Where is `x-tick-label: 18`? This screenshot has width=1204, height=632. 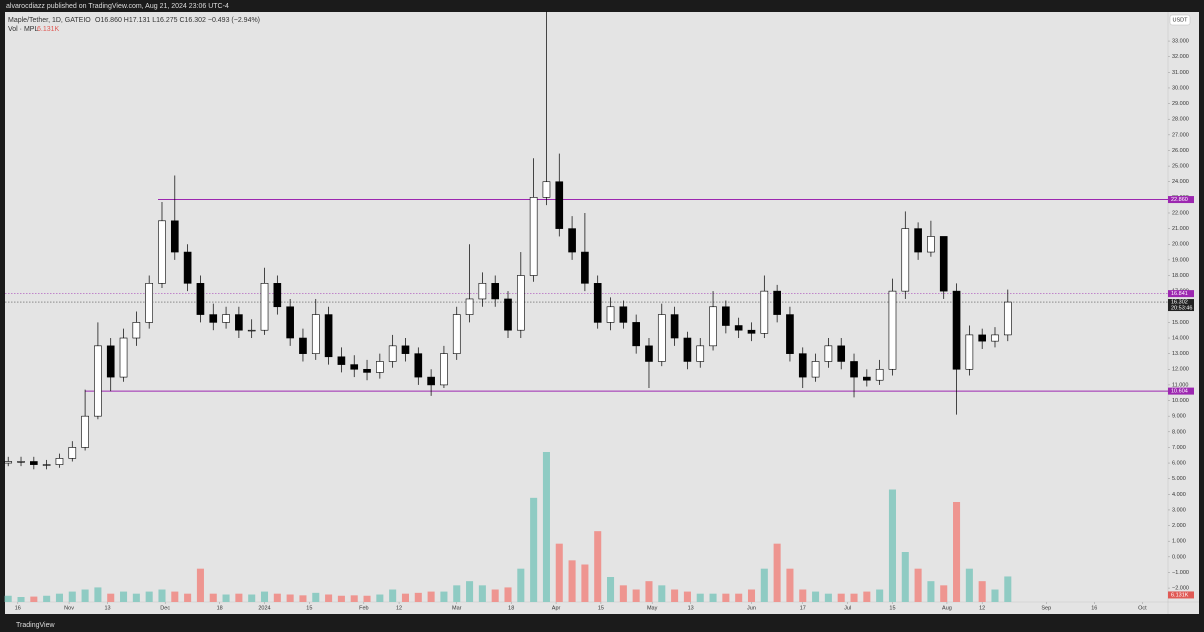
x-tick-label: 18 is located at coordinates (511, 608).